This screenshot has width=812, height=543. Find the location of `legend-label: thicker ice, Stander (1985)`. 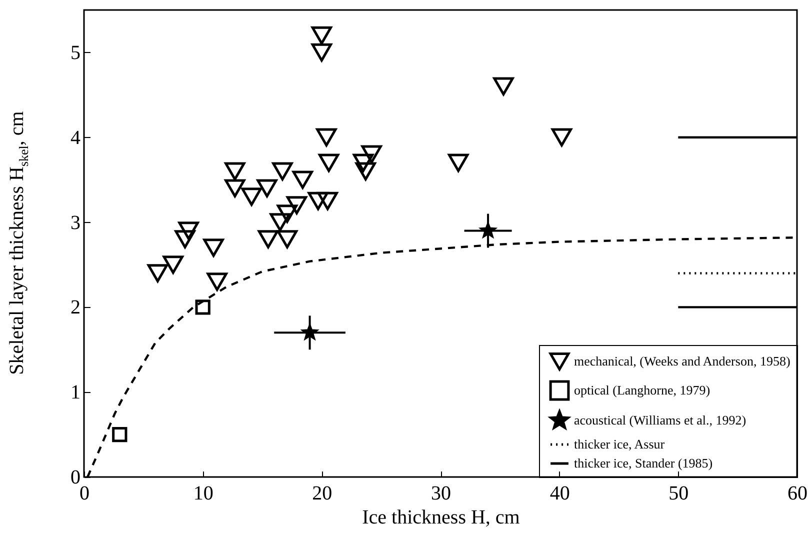

legend-label: thicker ice, Stander (1985) is located at coordinates (643, 463).